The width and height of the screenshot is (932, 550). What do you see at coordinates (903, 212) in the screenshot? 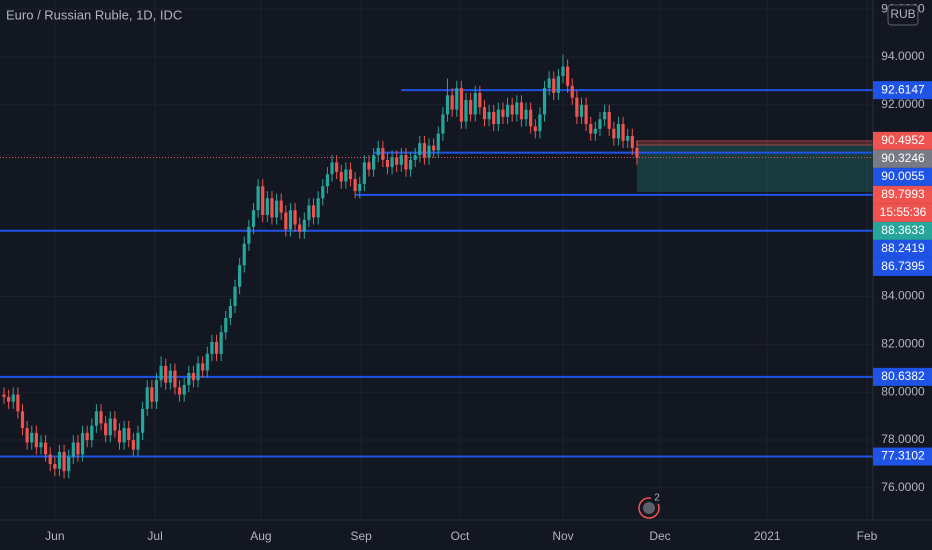
I see `countdown: 15:55:36` at bounding box center [903, 212].